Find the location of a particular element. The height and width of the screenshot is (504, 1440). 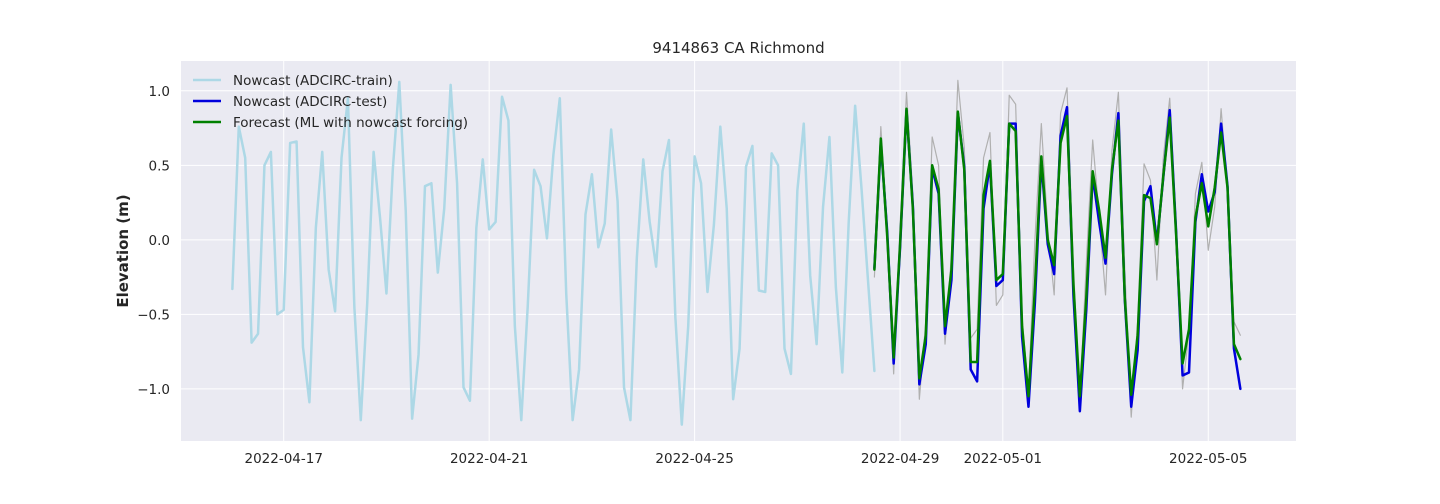

x-tick-label: 2022-04-25 is located at coordinates (694, 459).